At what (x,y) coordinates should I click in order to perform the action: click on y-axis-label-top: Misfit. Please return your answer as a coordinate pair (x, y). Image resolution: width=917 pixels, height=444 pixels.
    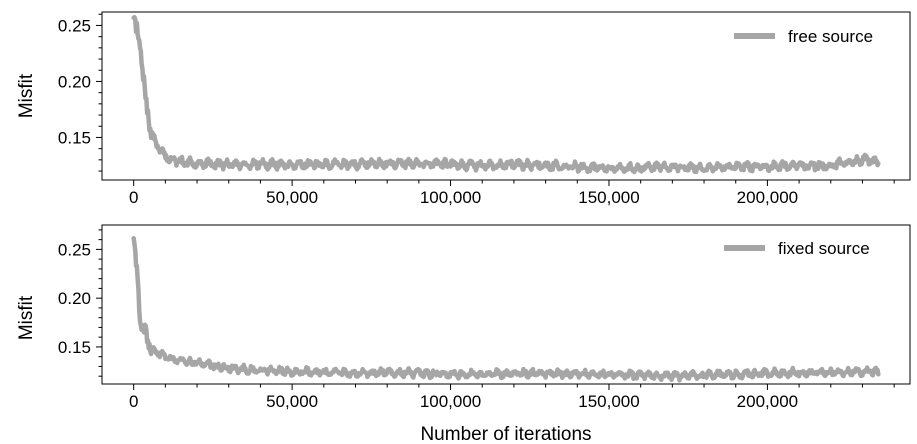
    Looking at the image, I should click on (26, 95).